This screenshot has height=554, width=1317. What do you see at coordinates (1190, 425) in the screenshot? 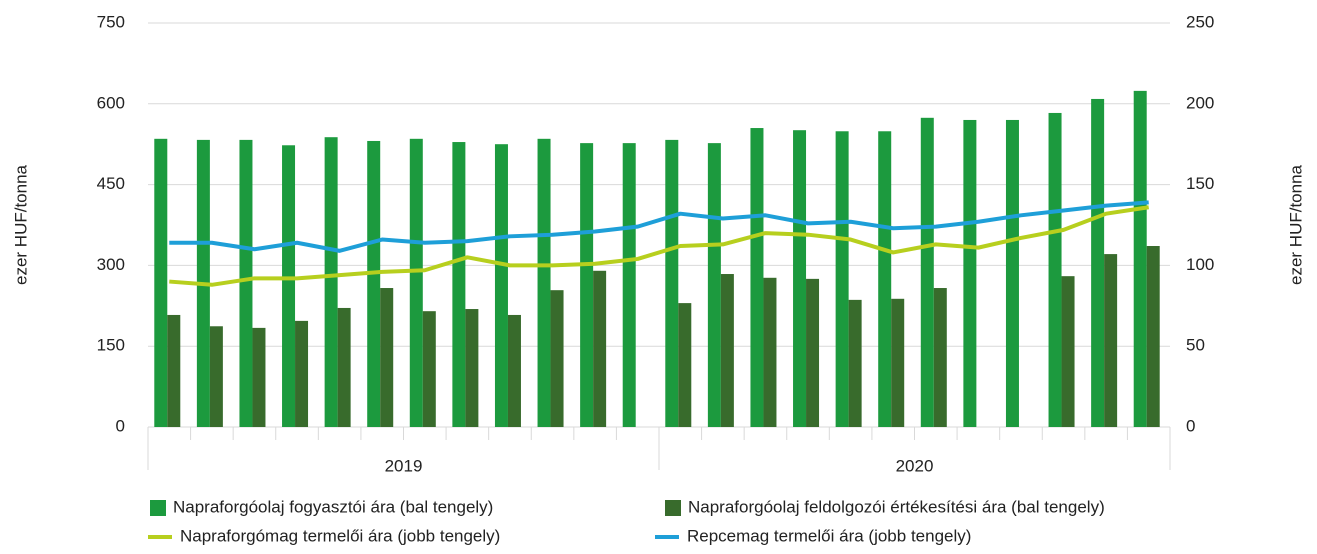
I see `y2-tick-label: 0` at bounding box center [1190, 425].